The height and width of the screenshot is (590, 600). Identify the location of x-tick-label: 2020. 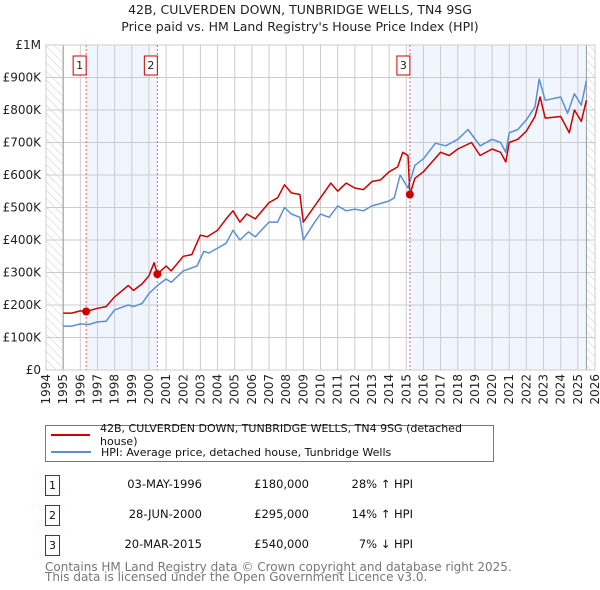
(492, 389).